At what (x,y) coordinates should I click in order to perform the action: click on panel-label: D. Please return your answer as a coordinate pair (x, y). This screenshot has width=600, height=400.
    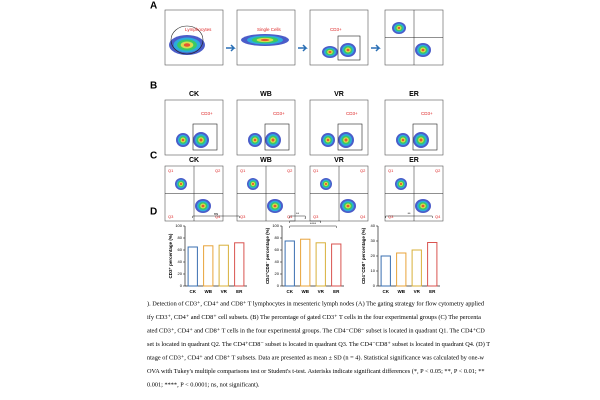
    Looking at the image, I should click on (153, 212).